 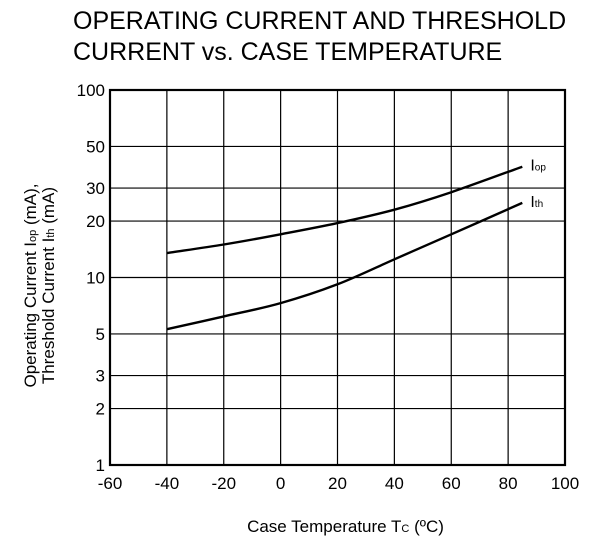 I want to click on x-tick-label: 40, so click(x=394, y=483).